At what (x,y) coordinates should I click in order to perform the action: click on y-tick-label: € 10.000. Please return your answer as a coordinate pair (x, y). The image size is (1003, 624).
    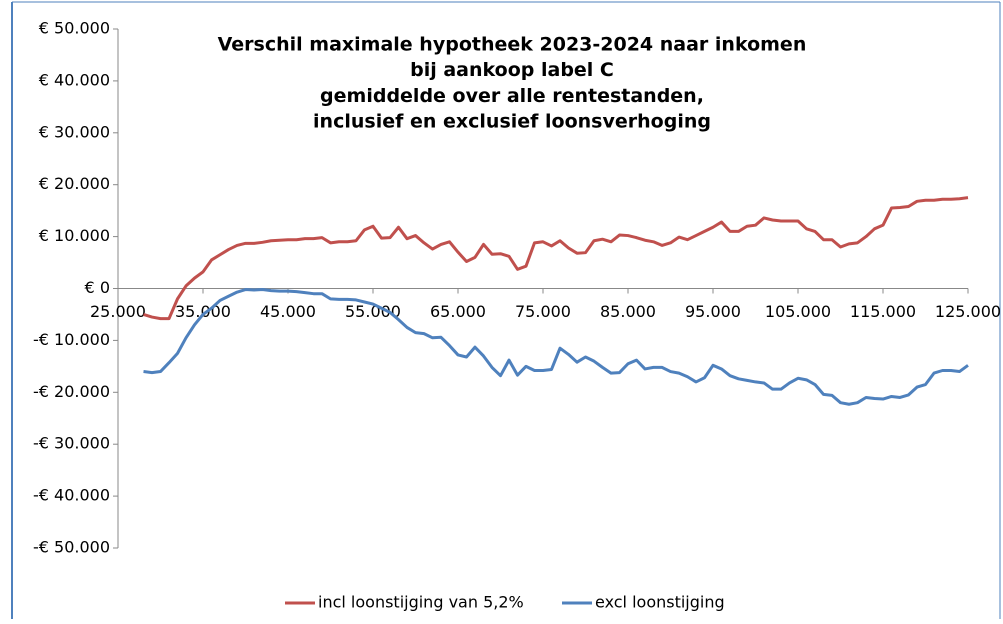
    Looking at the image, I should click on (74, 235).